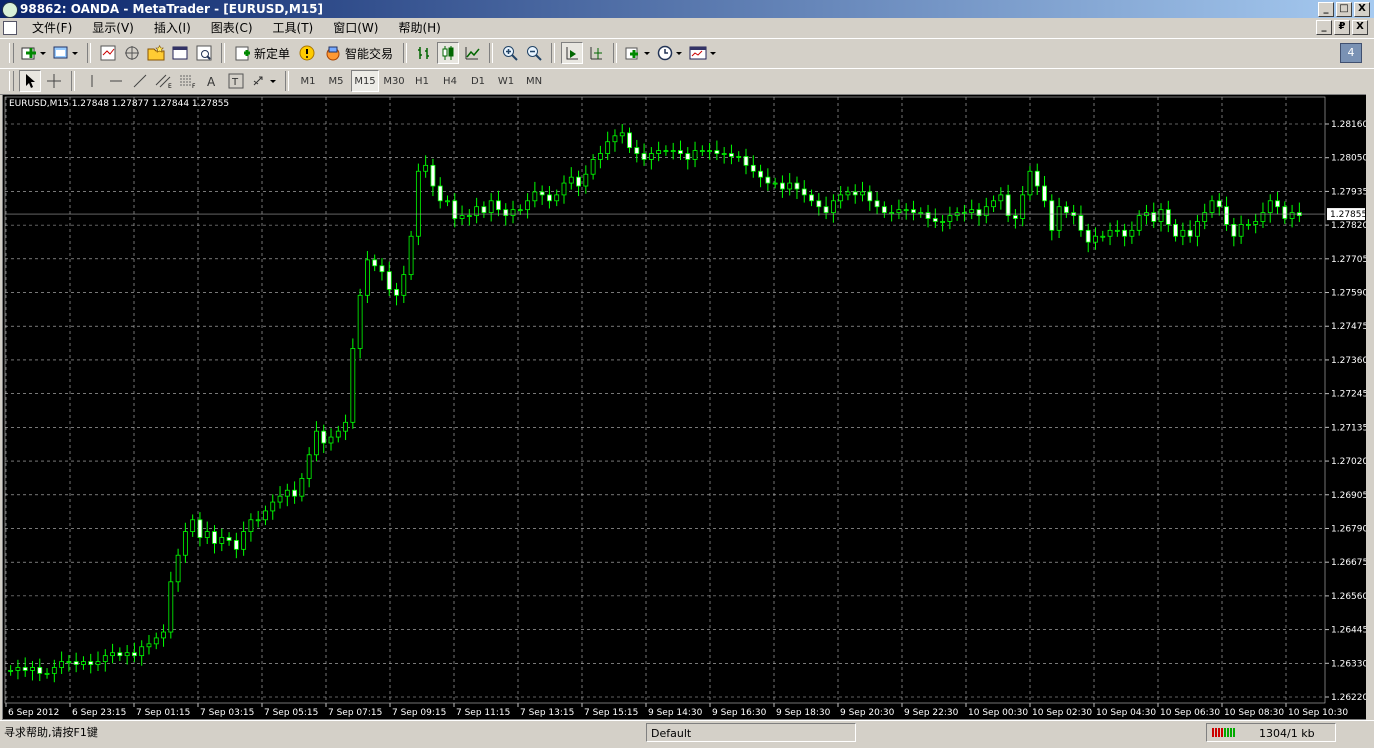  I want to click on child-restore-button: ₽, so click(1342, 27).